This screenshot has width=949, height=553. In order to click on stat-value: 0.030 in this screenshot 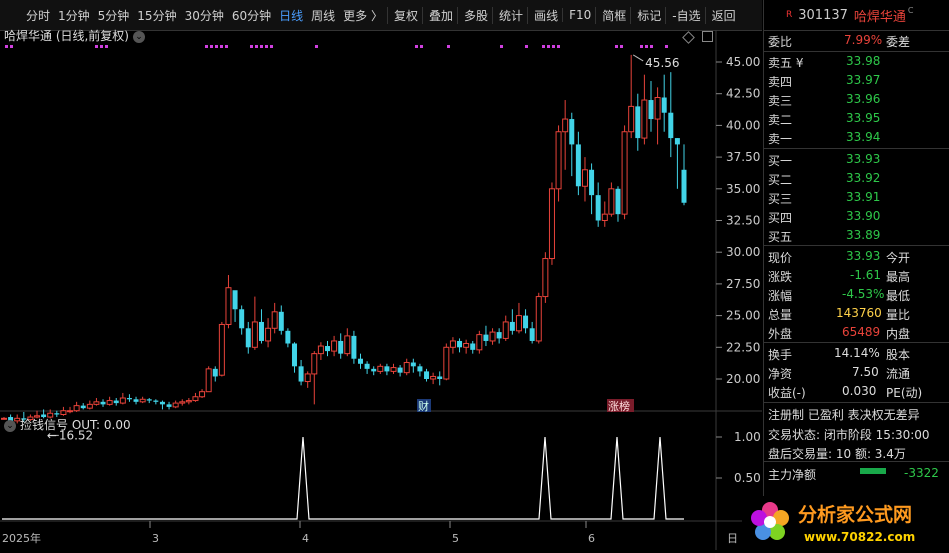, I will do `click(859, 391)`.